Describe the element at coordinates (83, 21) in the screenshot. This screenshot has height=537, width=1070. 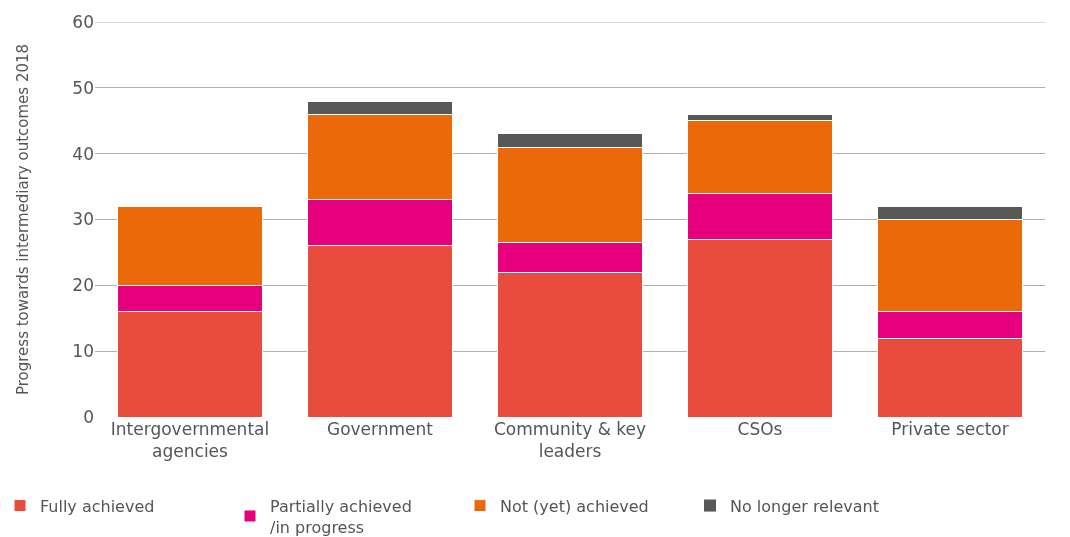
I see `y-tick-label: 60` at that location.